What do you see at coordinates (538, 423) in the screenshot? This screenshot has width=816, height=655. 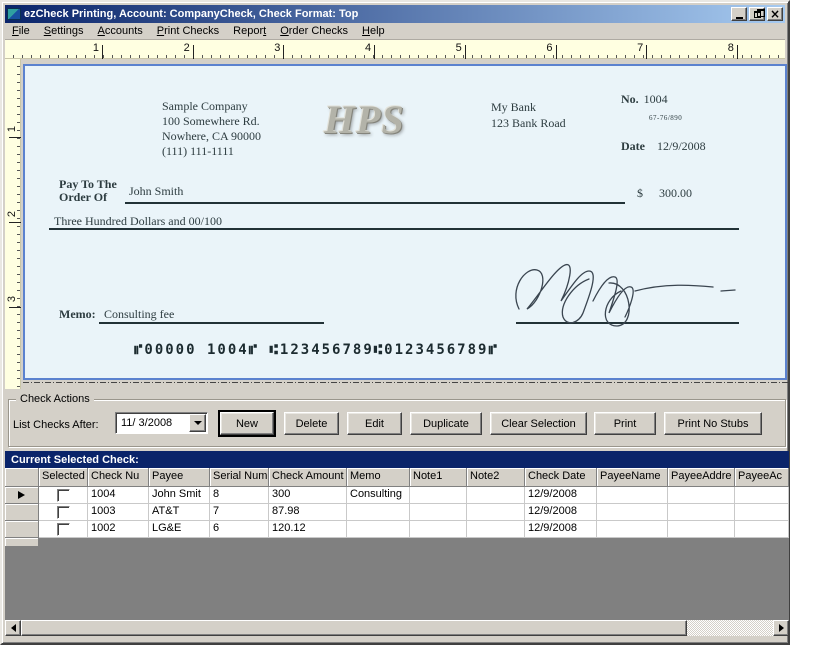 I see `clear-selection-button: Clear Selection` at bounding box center [538, 423].